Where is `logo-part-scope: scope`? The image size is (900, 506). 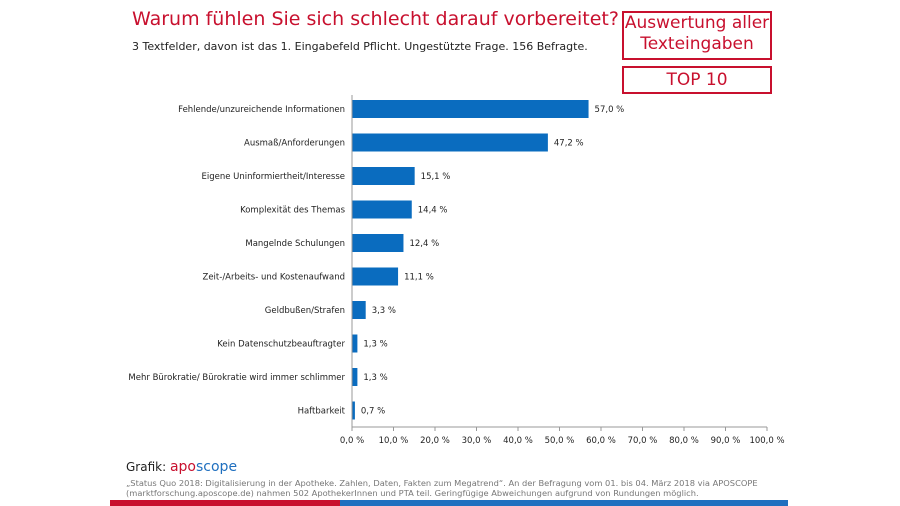
logo-part-scope: scope is located at coordinates (217, 467).